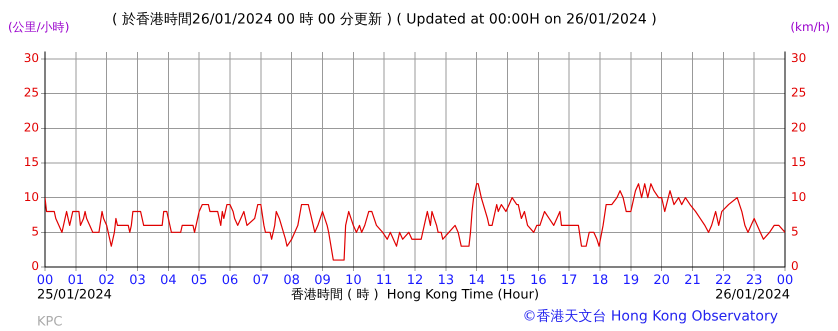 Image resolution: width=838 pixels, height=331 pixels. Describe the element at coordinates (31, 127) in the screenshot. I see `y-tick-label: 20` at that location.